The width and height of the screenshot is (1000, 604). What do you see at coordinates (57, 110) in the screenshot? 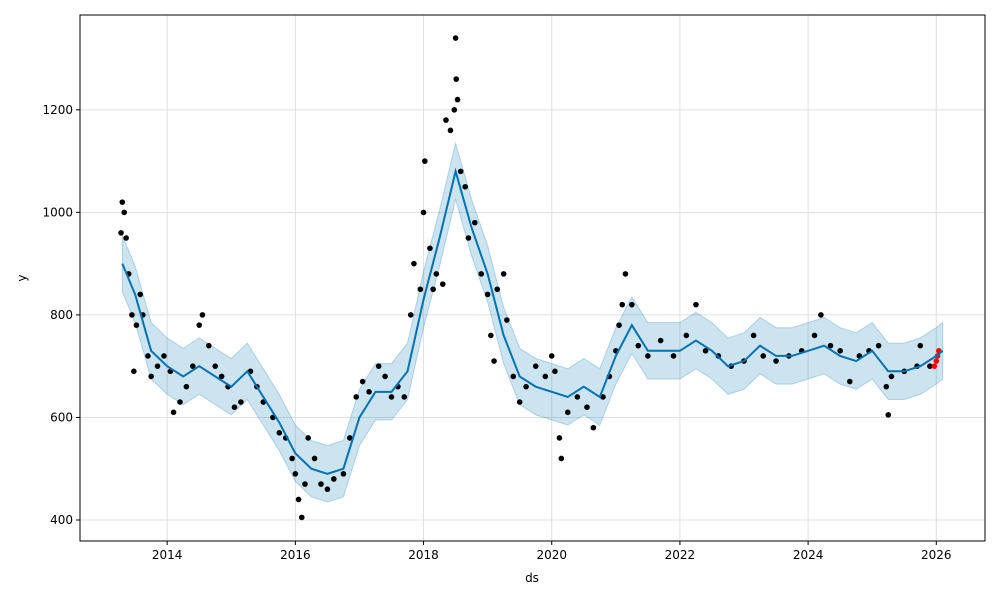
I see `y-tick-label: 1200` at bounding box center [57, 110].